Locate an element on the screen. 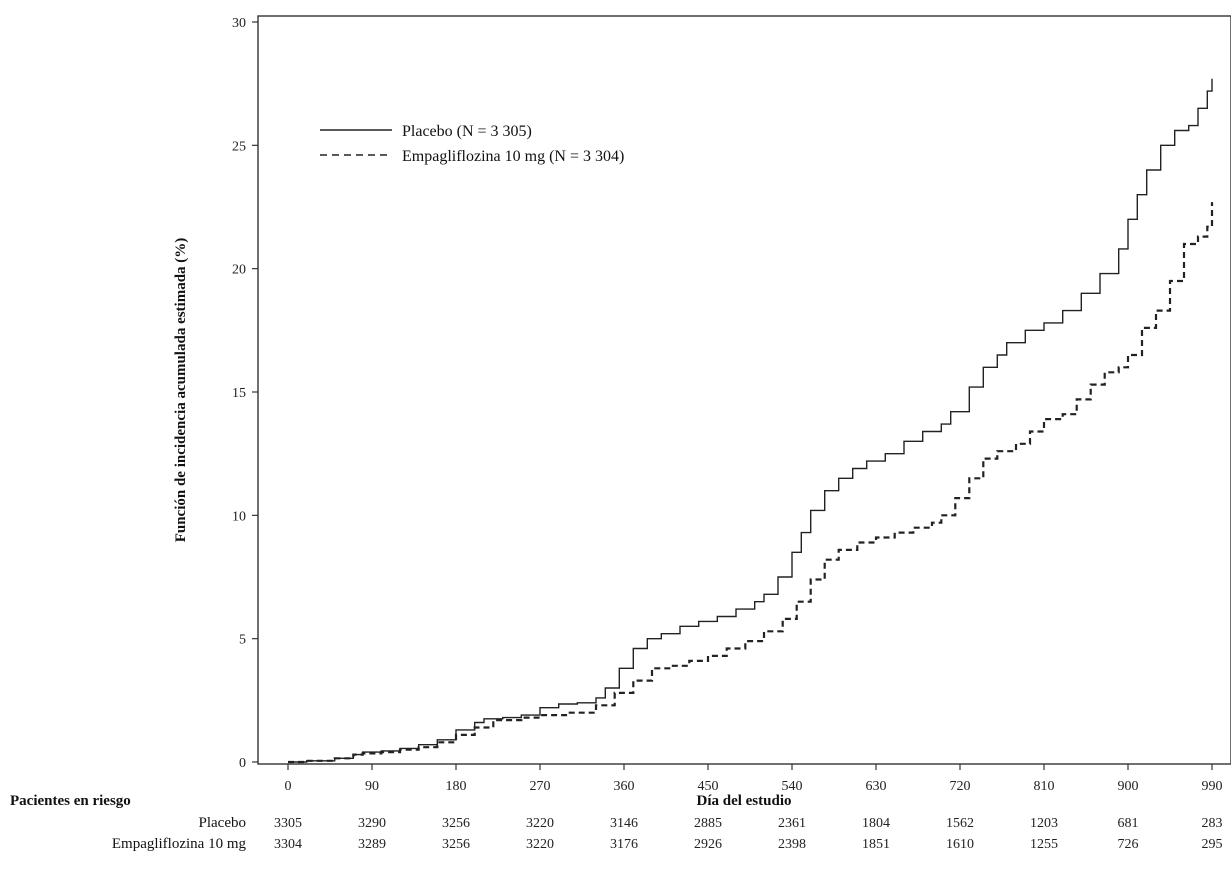 The width and height of the screenshot is (1231, 890). x-tick-label-9: 810 is located at coordinates (1044, 786).